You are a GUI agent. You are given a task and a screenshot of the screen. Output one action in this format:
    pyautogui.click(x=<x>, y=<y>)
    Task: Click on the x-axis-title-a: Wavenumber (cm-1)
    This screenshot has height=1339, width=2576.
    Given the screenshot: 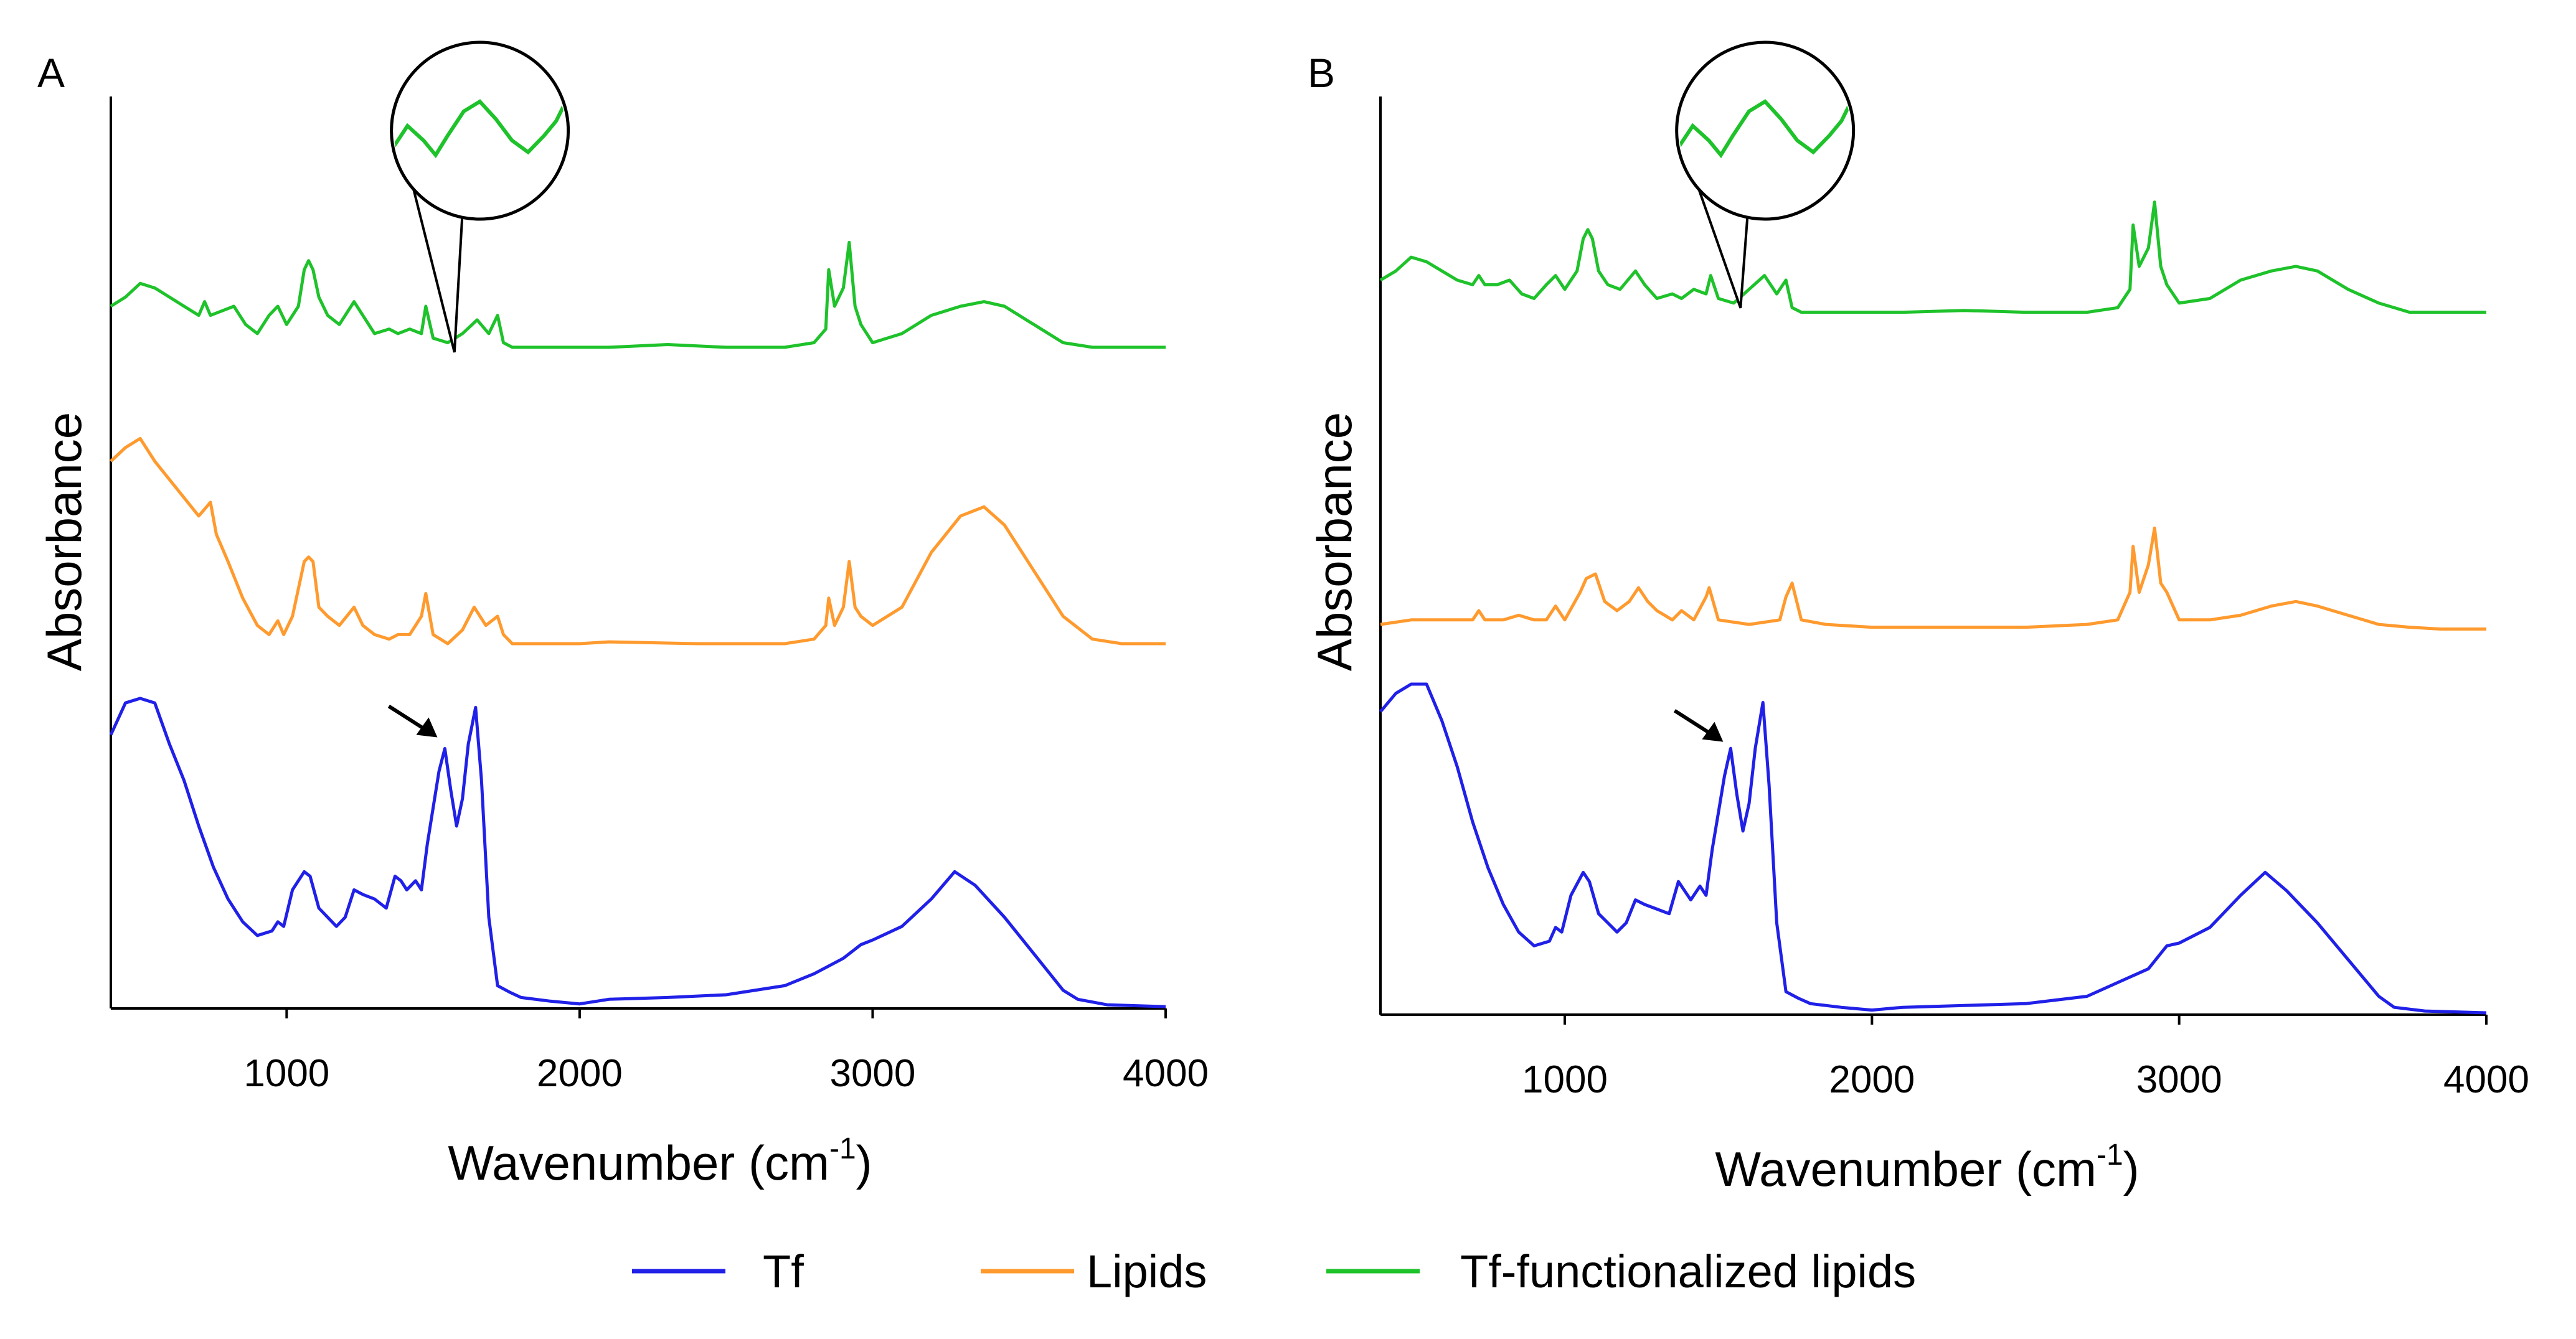 What is the action you would take?
    pyautogui.click(x=660, y=1161)
    